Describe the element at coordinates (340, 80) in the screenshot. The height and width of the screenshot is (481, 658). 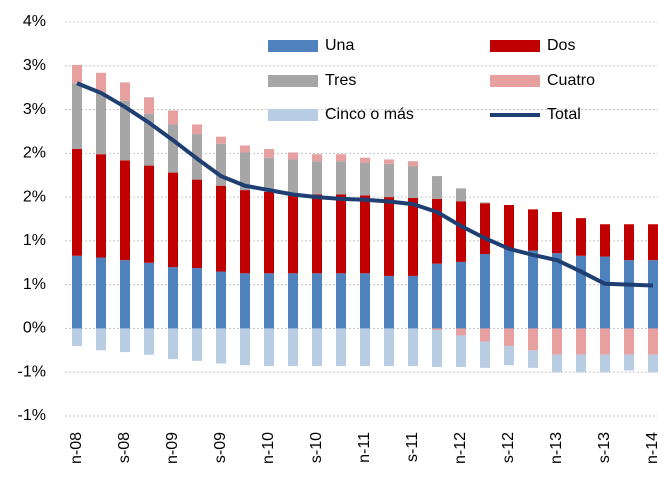
I see `legend-label: Tres` at that location.